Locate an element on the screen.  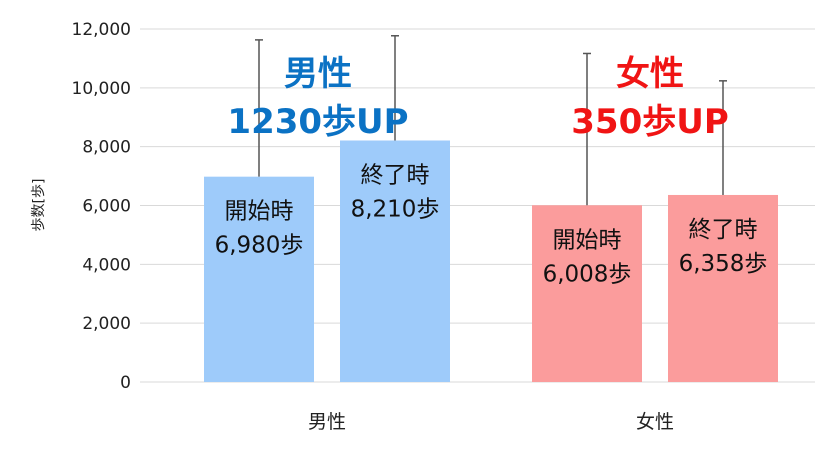
annotation-increase: 1230歩UP is located at coordinates (317, 122).